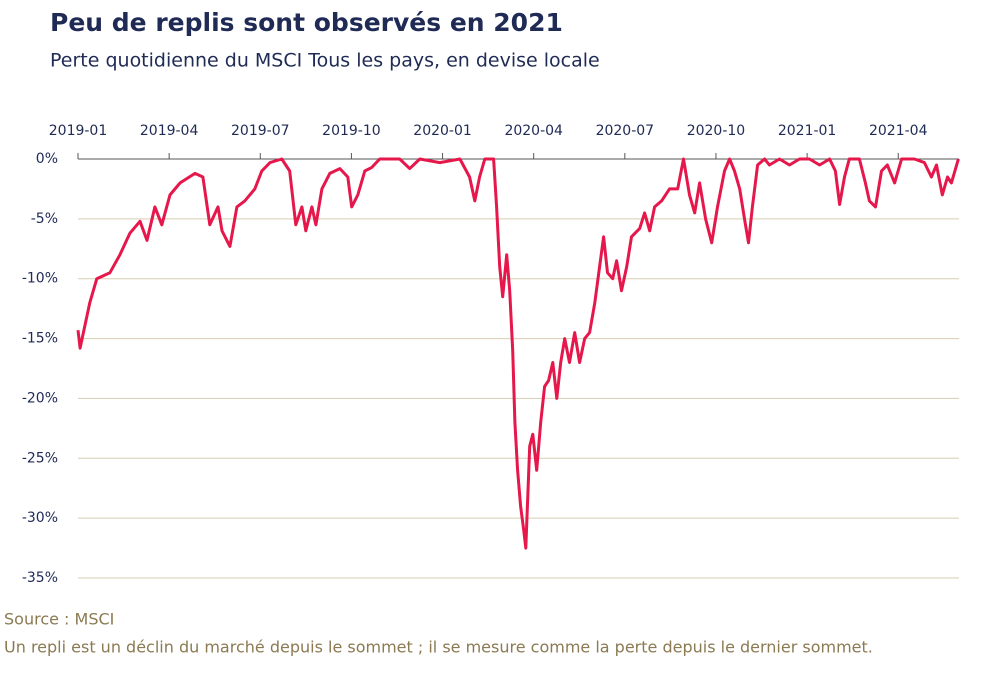 The height and width of the screenshot is (677, 984). What do you see at coordinates (351, 131) in the screenshot?
I see `x-tick-label: 2019-10` at bounding box center [351, 131].